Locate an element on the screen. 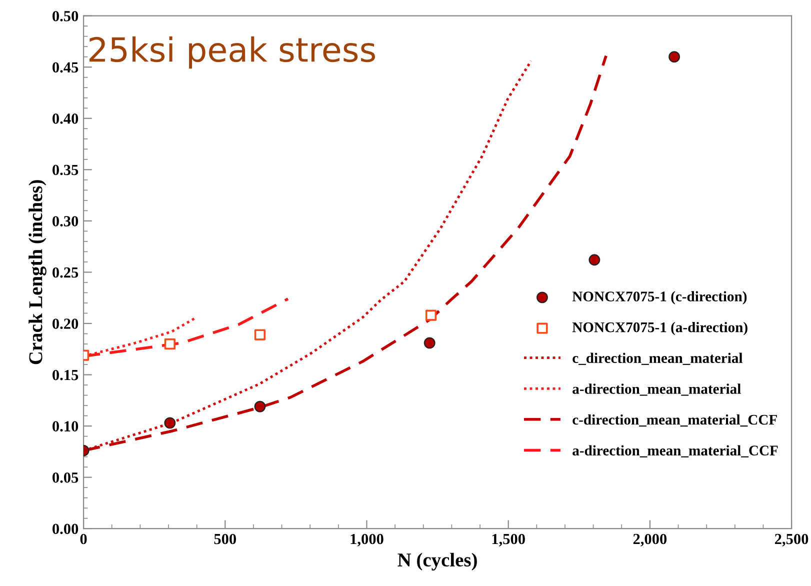 The width and height of the screenshot is (811, 586). y-tick-label: 0.45 is located at coordinates (65, 67).